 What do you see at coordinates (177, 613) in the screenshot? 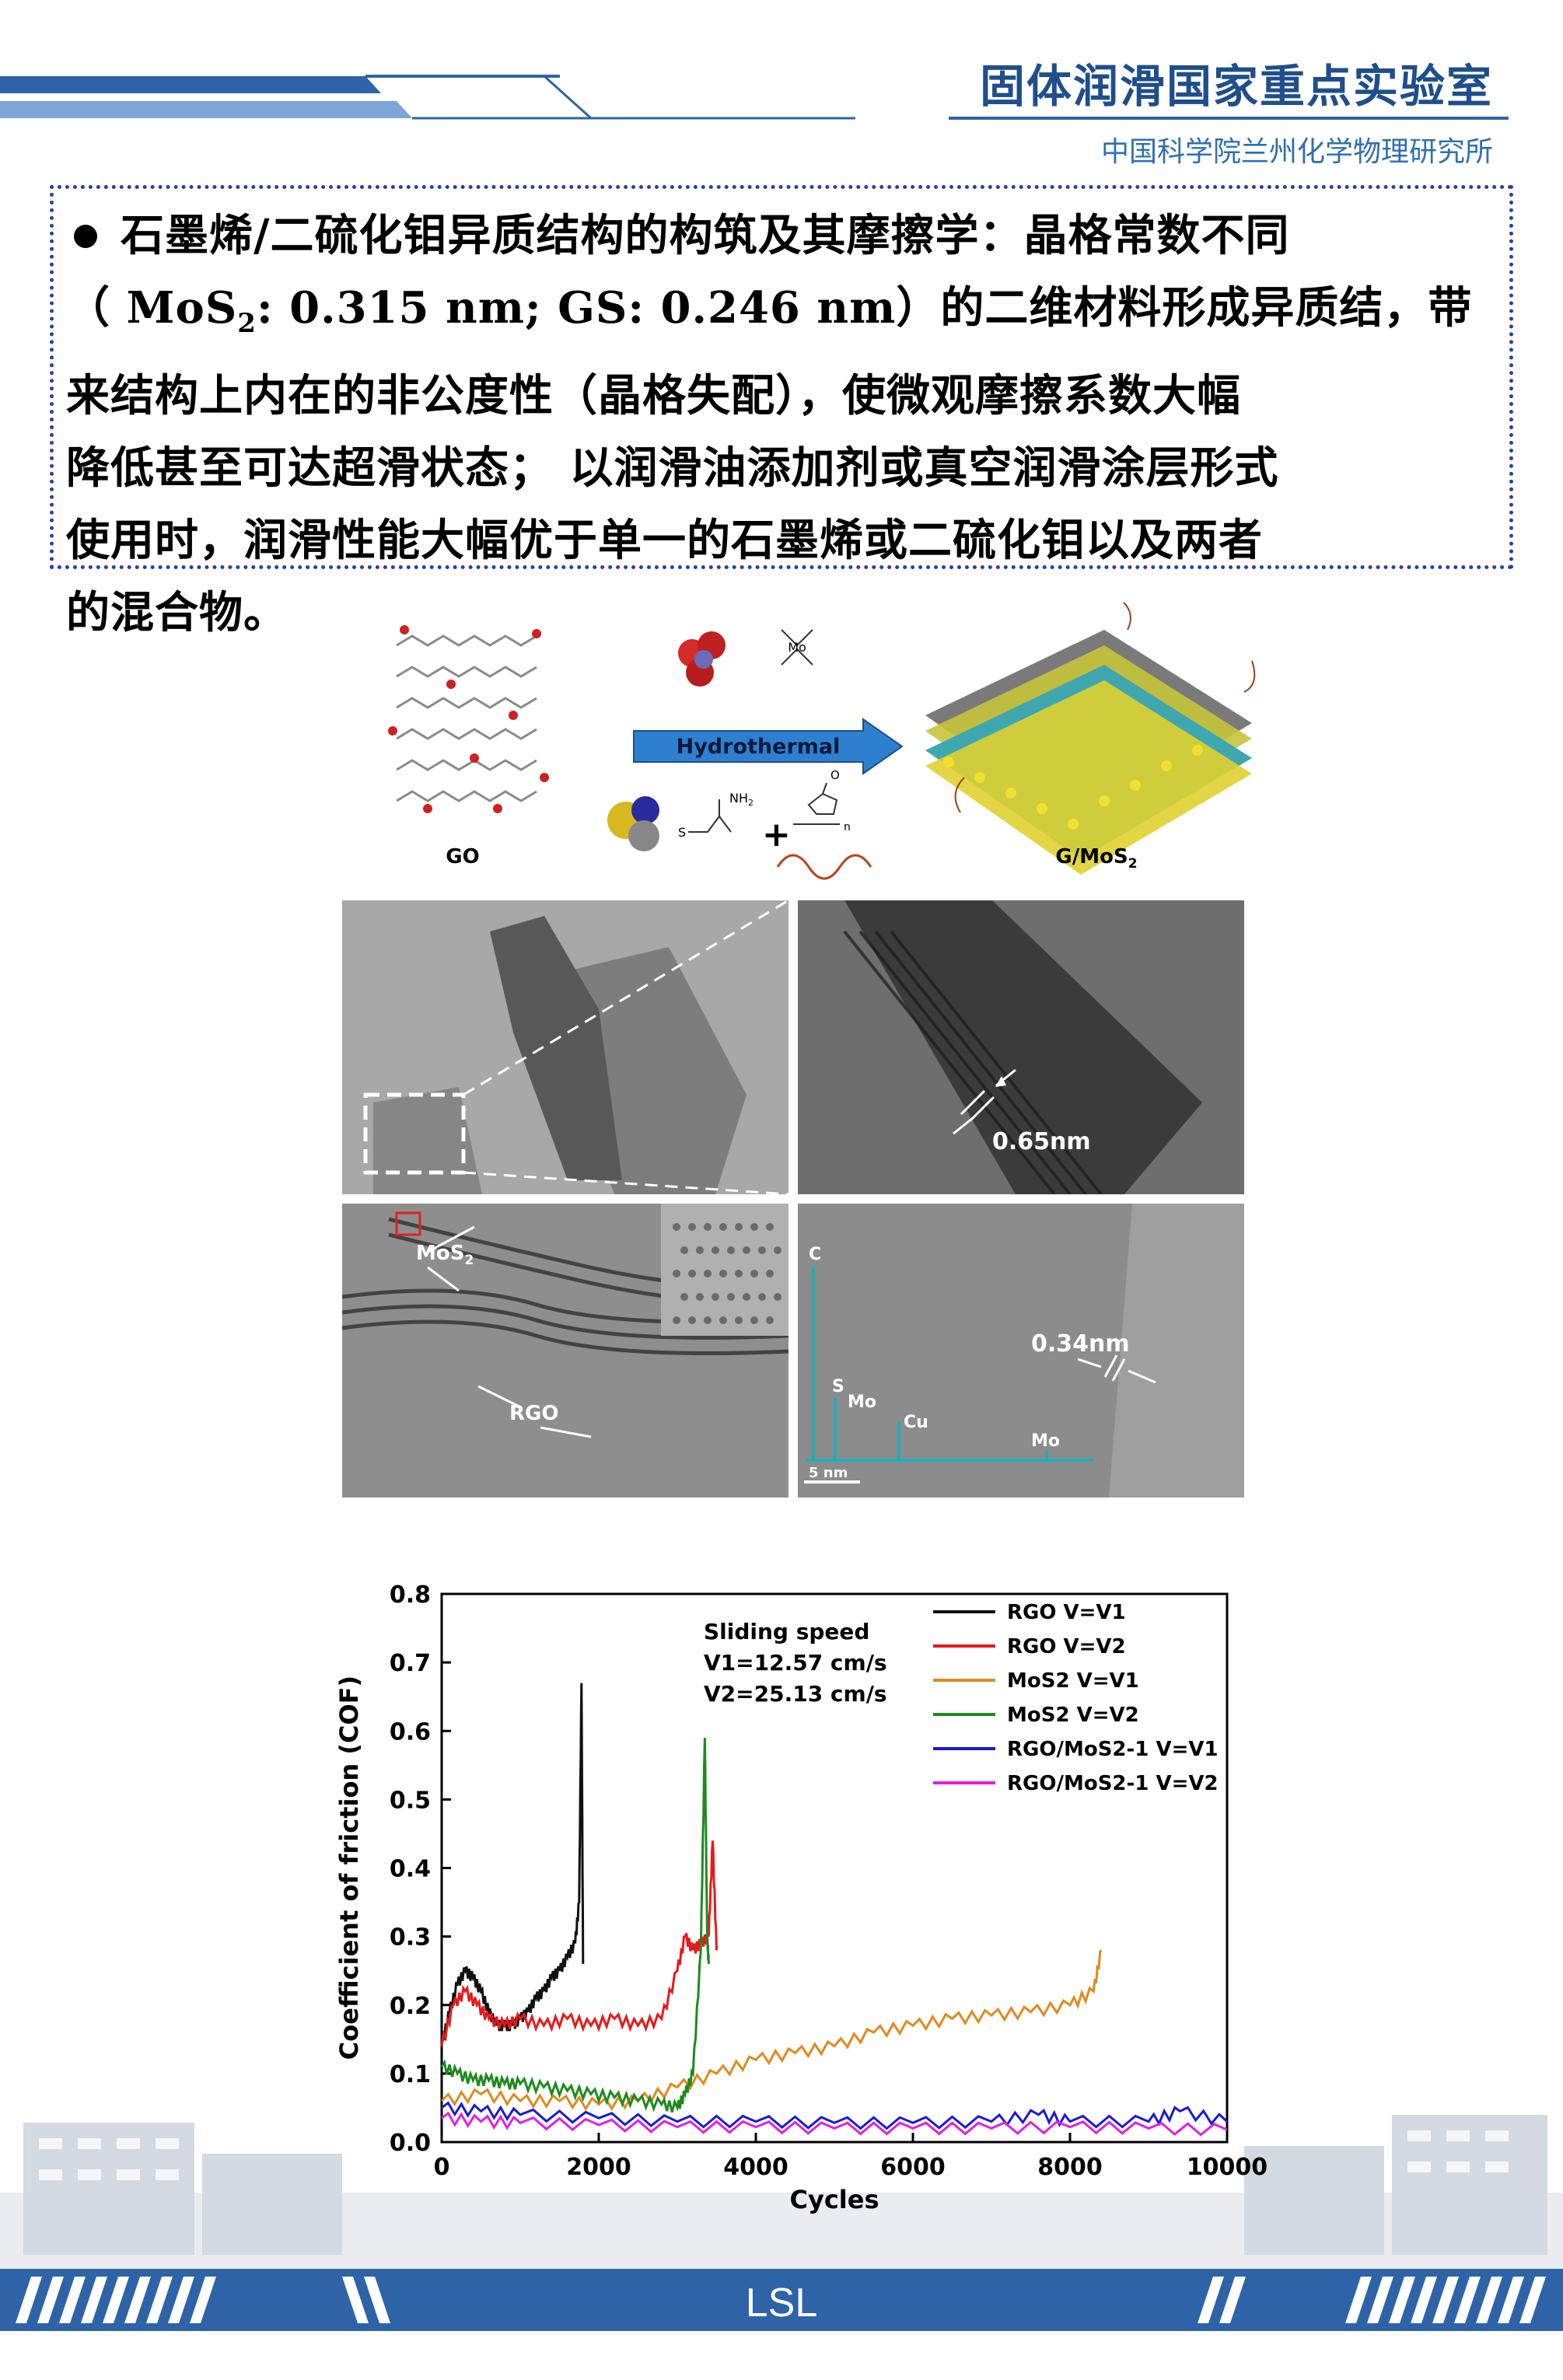
I see `summary-line-6: 的混合物。` at bounding box center [177, 613].